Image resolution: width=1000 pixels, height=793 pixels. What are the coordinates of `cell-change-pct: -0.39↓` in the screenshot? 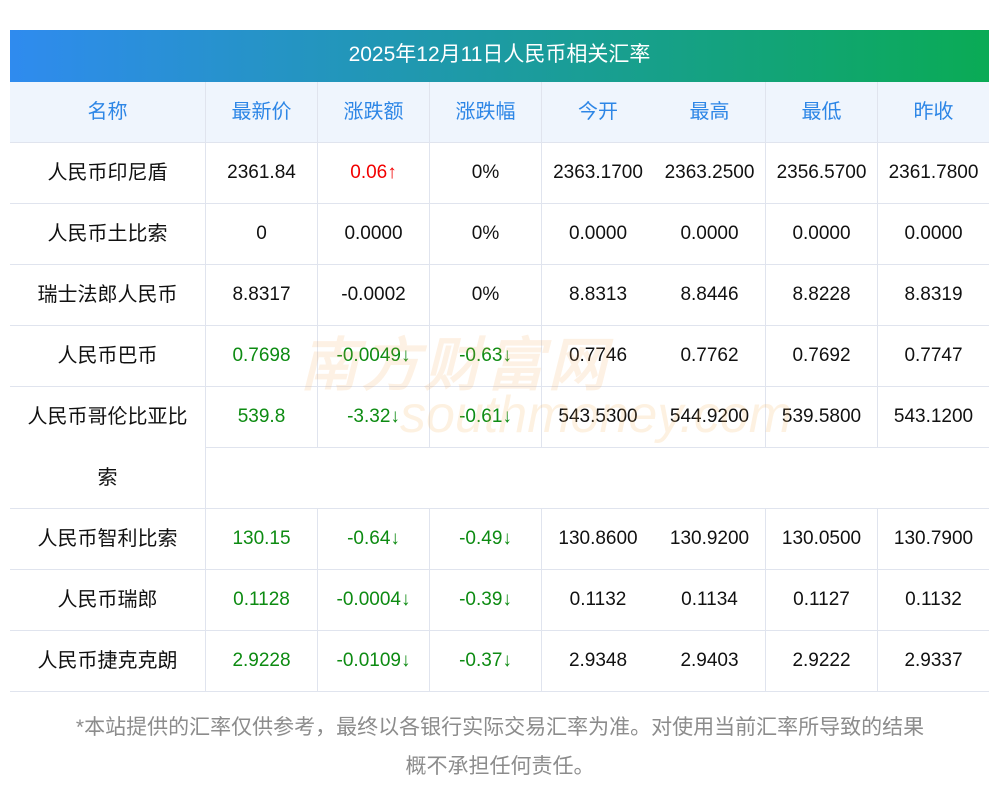 It's located at (486, 600).